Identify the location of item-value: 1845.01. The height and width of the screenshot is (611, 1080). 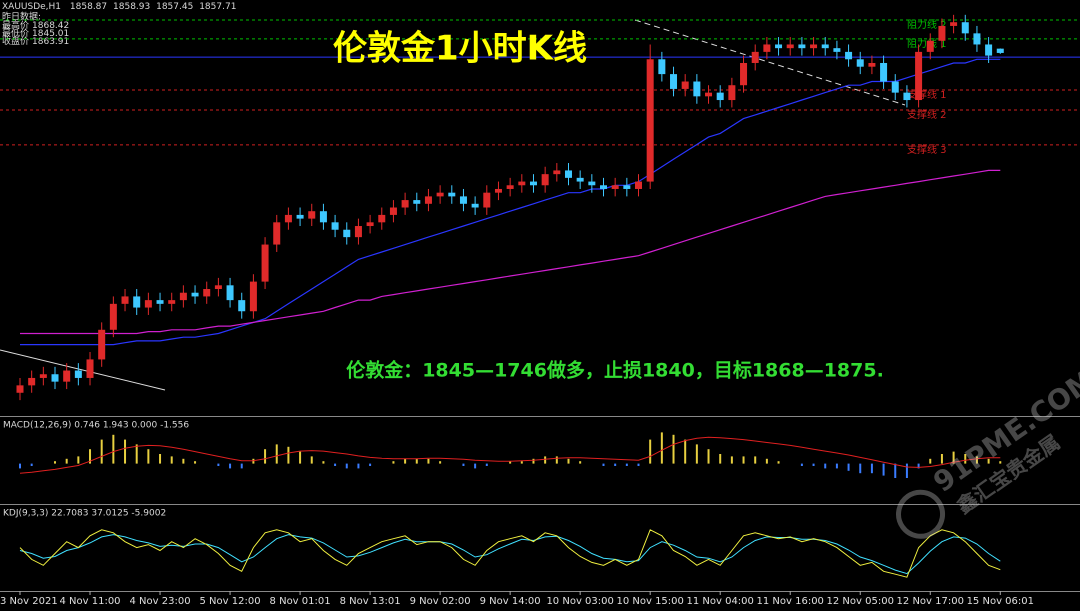
(50, 34).